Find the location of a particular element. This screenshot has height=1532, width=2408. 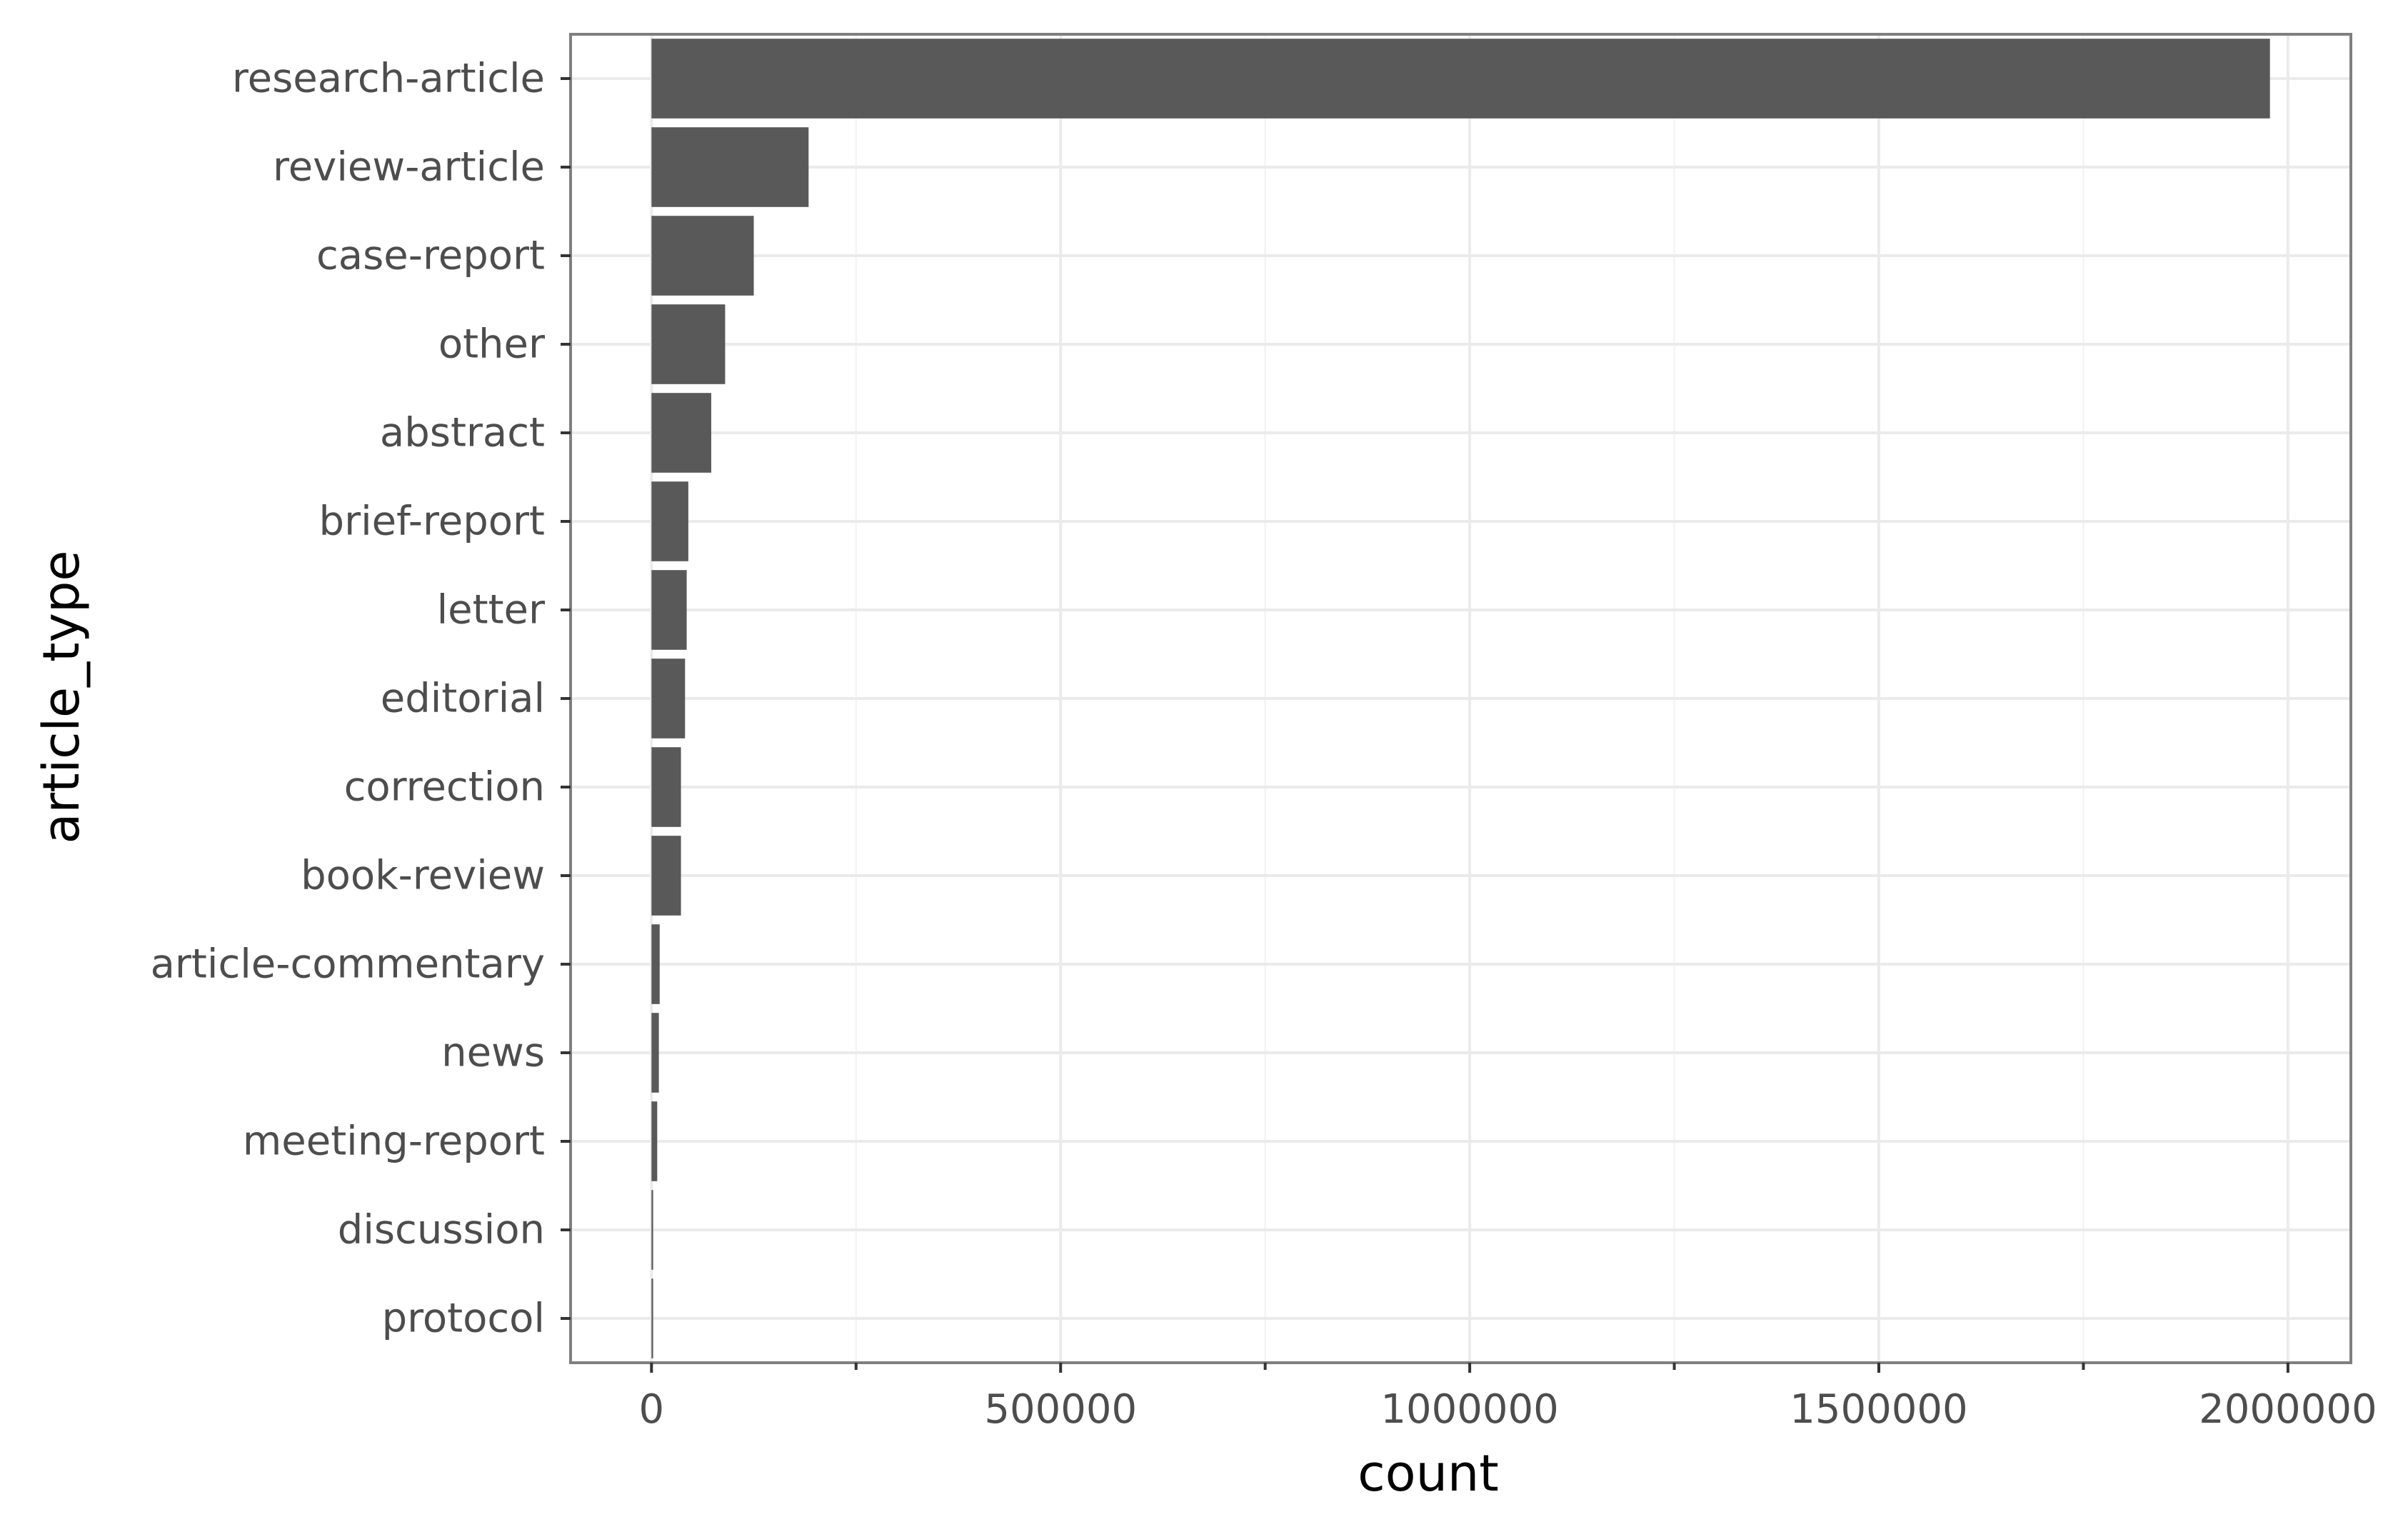

bar-correction is located at coordinates (666, 787).